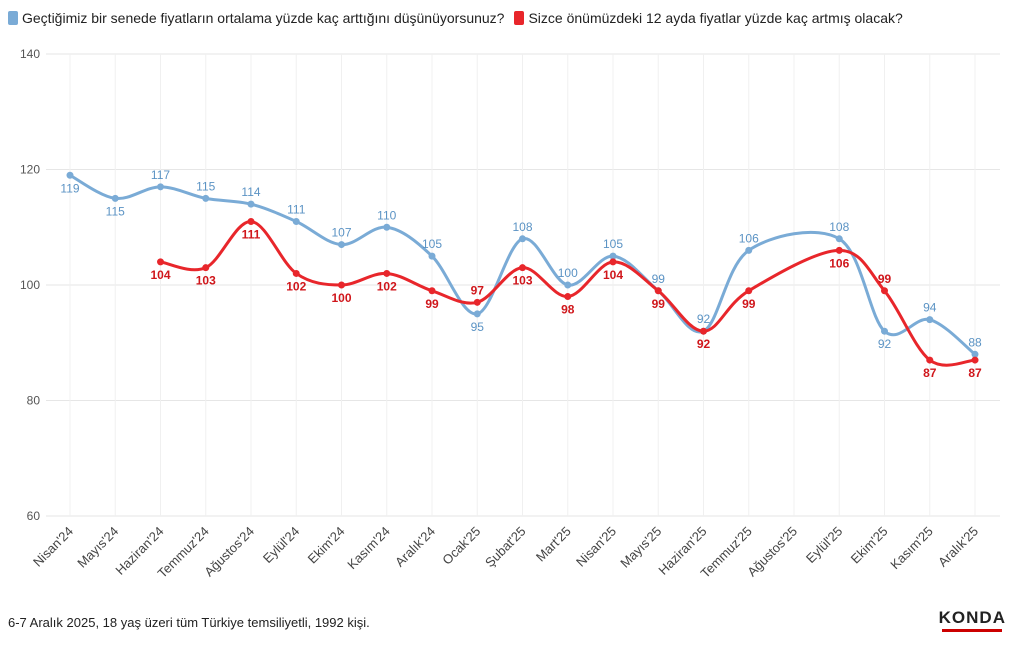 The height and width of the screenshot is (650, 1020). What do you see at coordinates (341, 233) in the screenshot?
I see `data-label: 107` at bounding box center [341, 233].